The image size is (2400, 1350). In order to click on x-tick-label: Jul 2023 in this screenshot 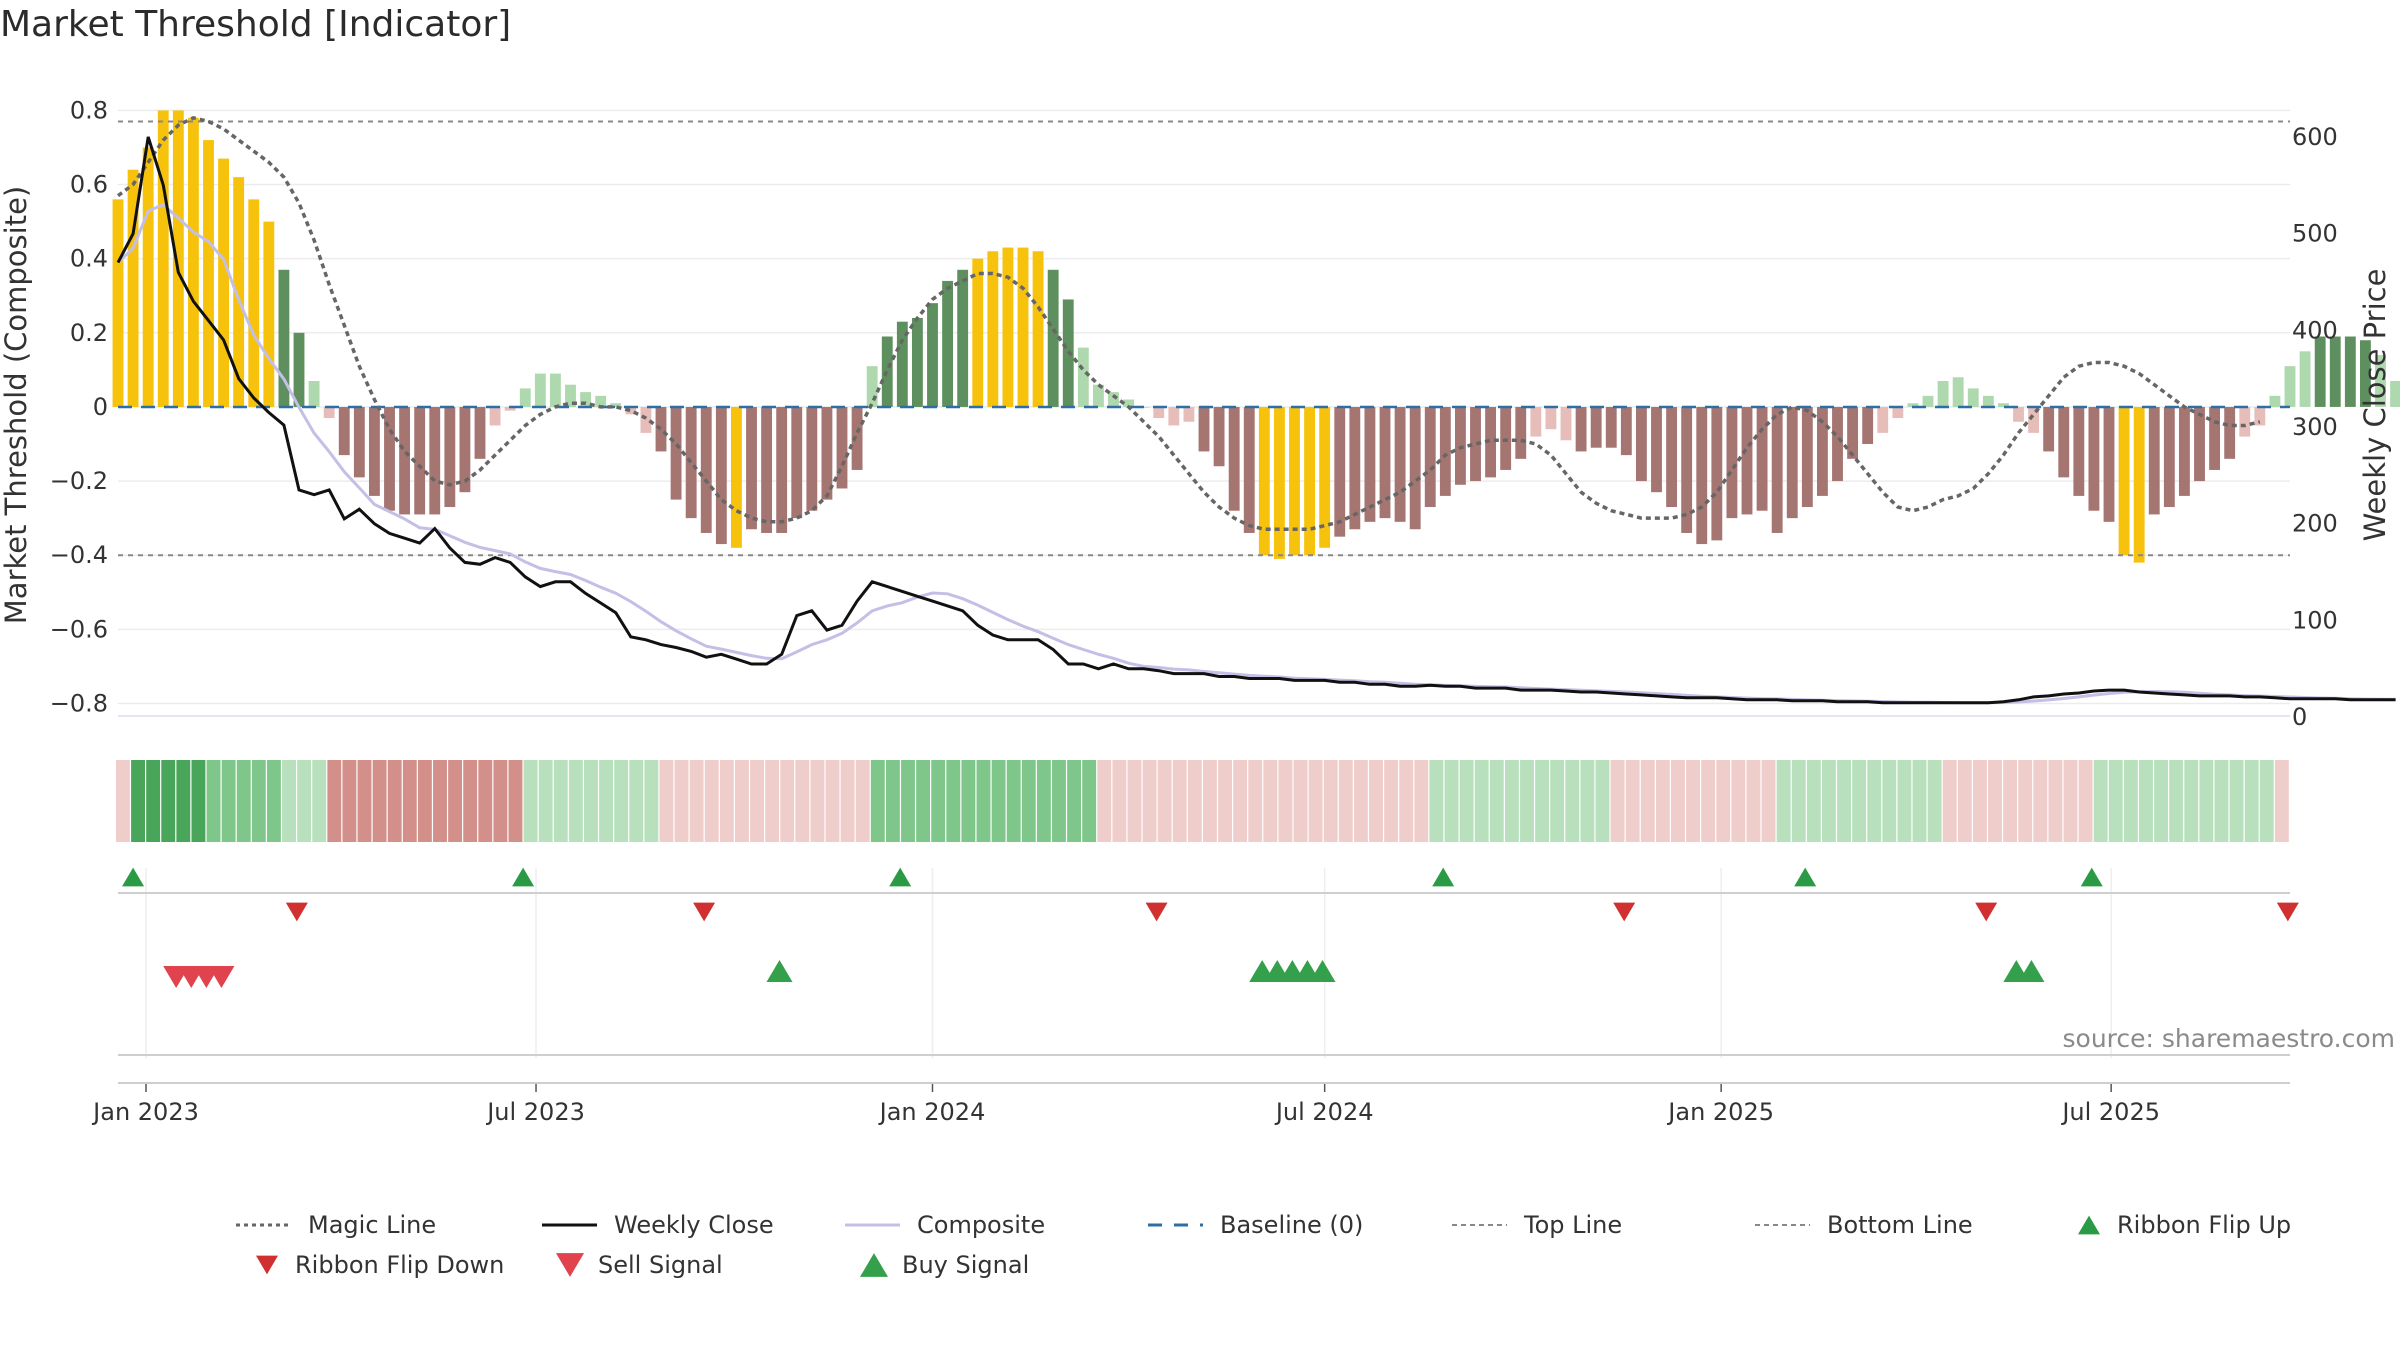, I will do `click(535, 1112)`.